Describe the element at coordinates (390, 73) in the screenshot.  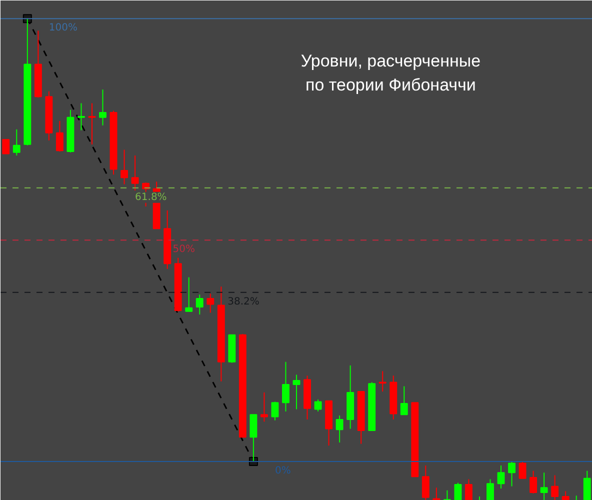
I see `text: Уровни, расчерченные по теории Фибоначчи` at that location.